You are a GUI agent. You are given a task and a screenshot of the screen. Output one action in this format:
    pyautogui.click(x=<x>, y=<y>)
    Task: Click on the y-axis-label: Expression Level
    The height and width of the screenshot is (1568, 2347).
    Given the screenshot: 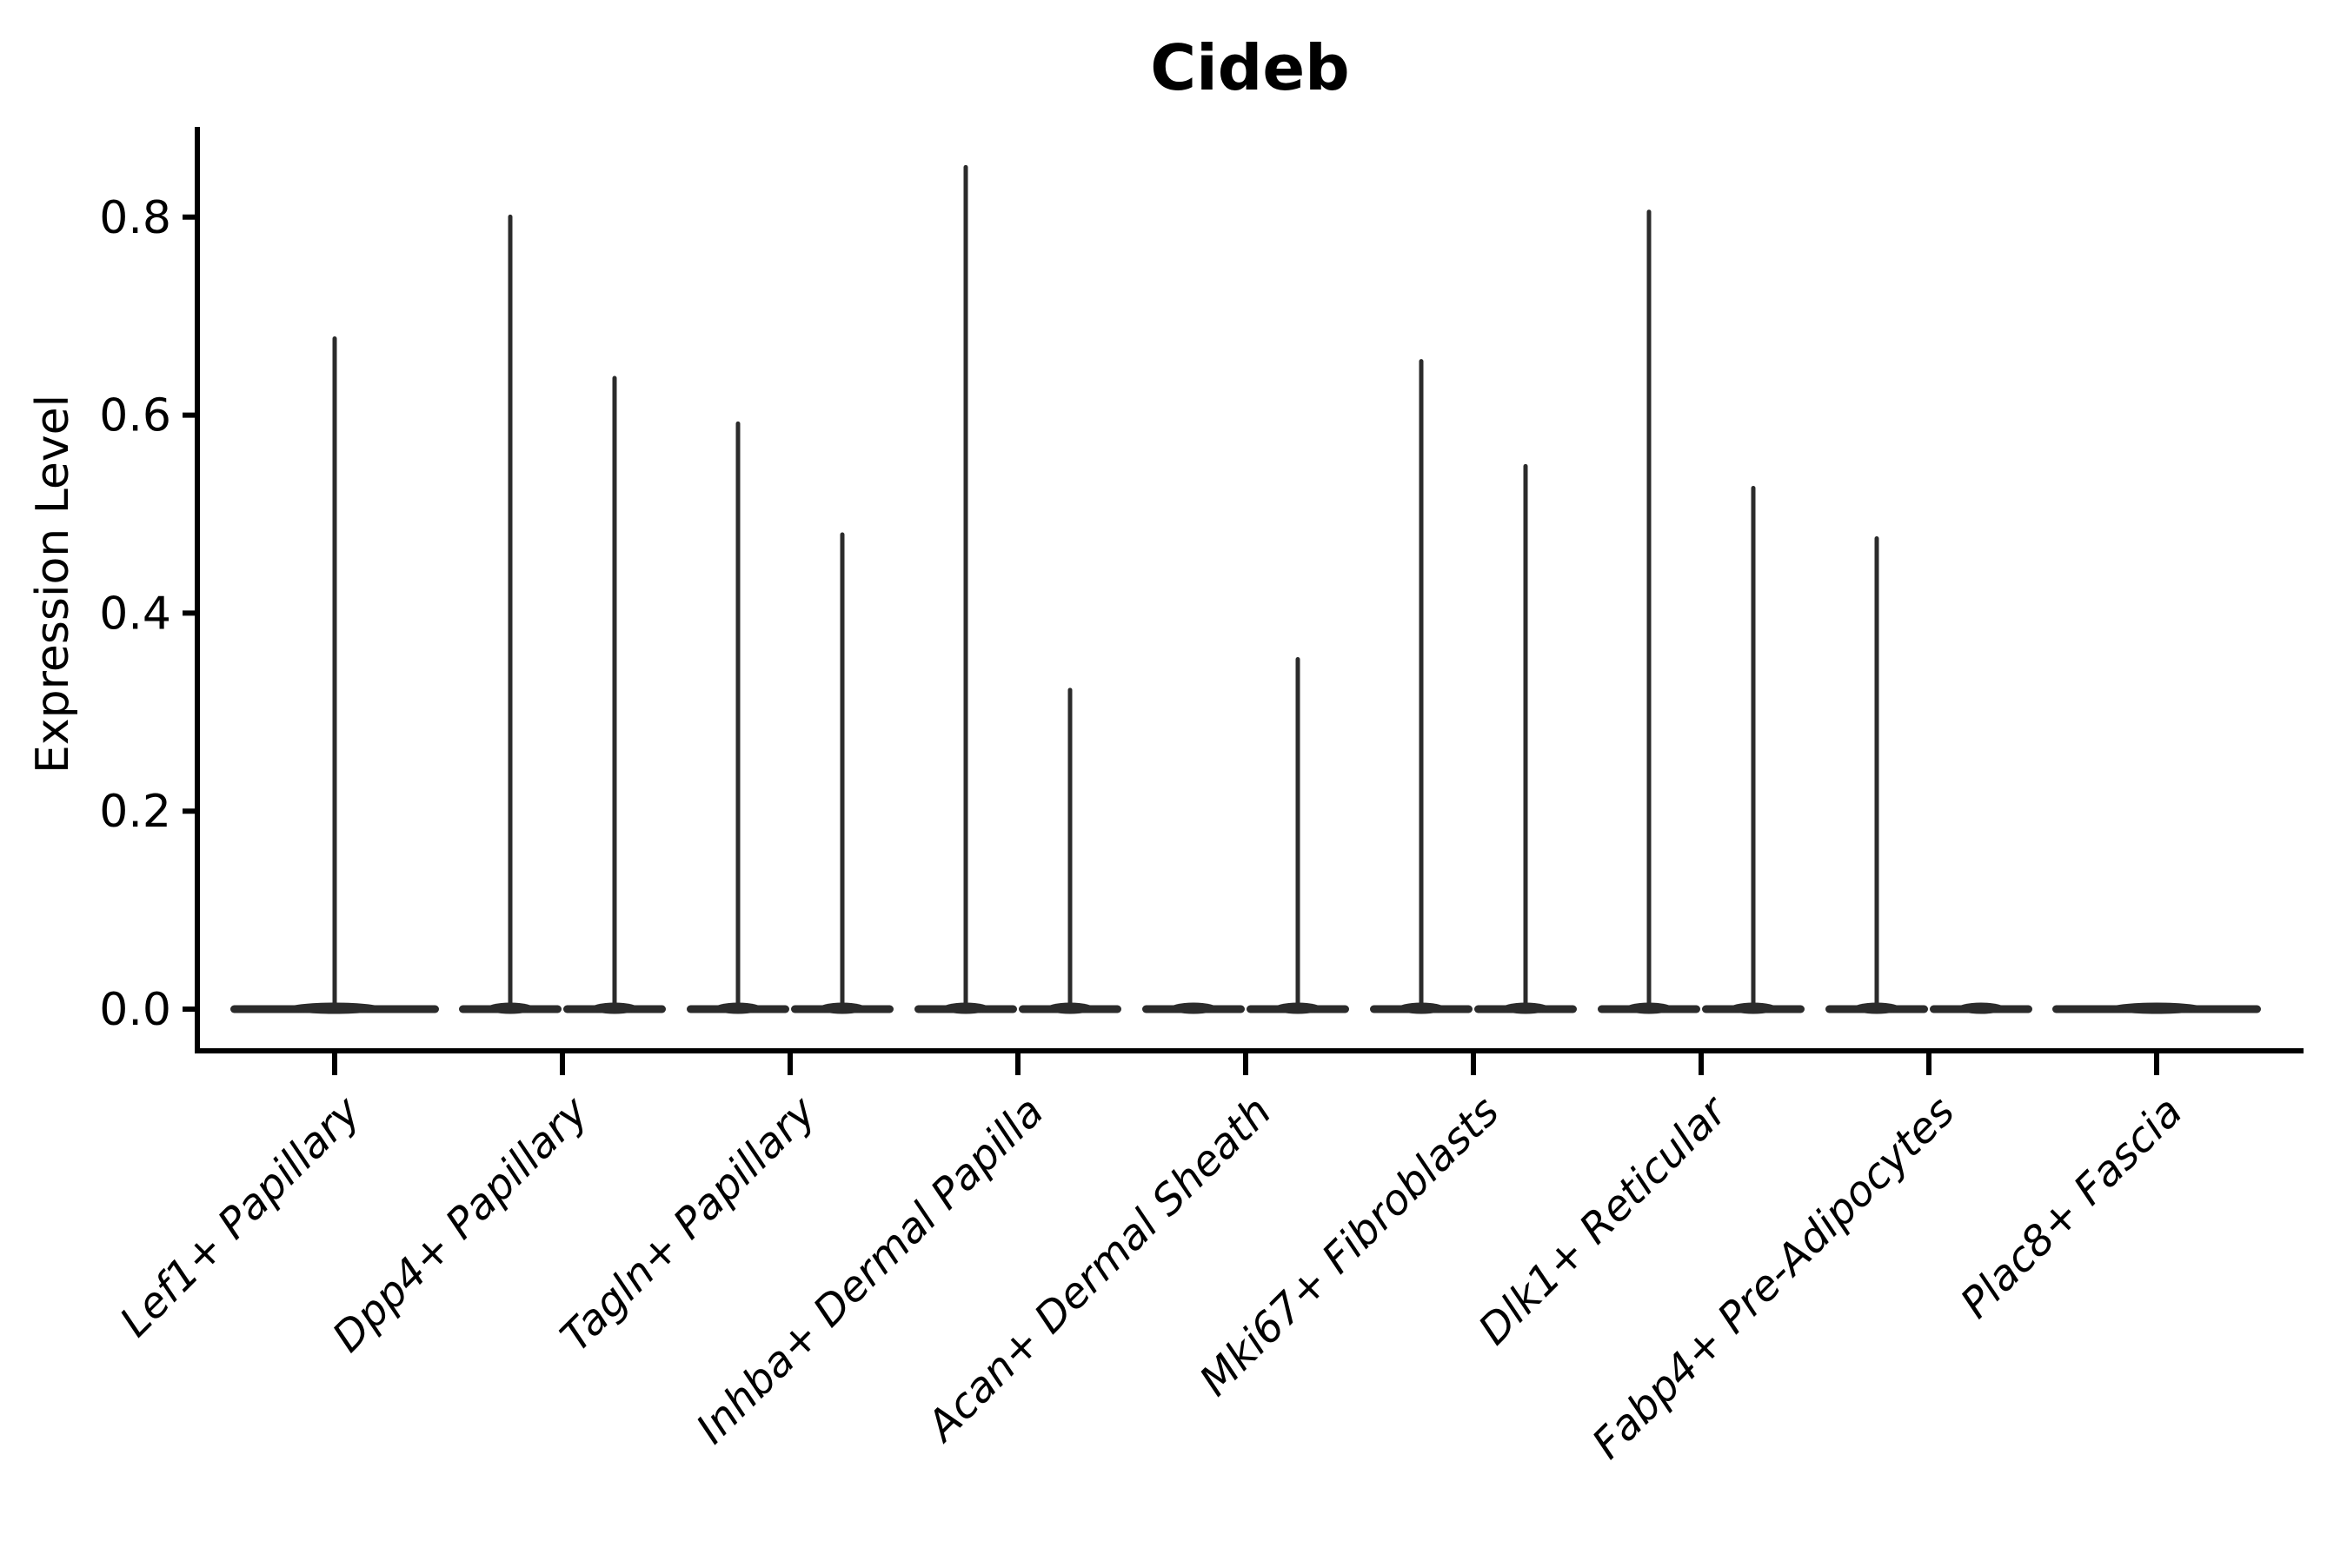 What is the action you would take?
    pyautogui.click(x=53, y=584)
    